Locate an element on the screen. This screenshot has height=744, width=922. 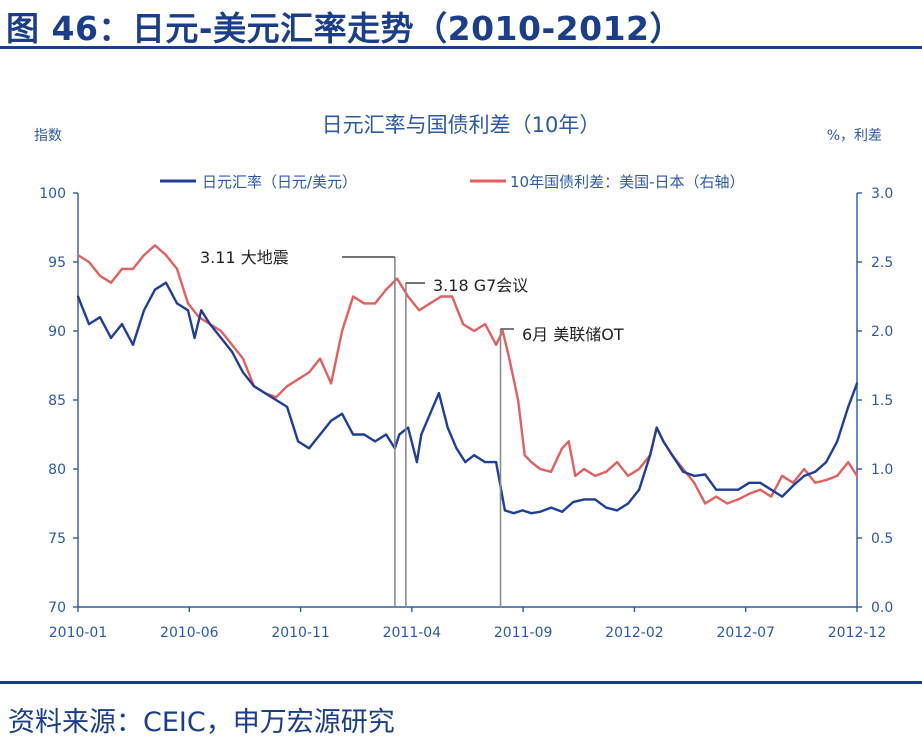
y2-axis-label: %，利差 is located at coordinates (854, 136).